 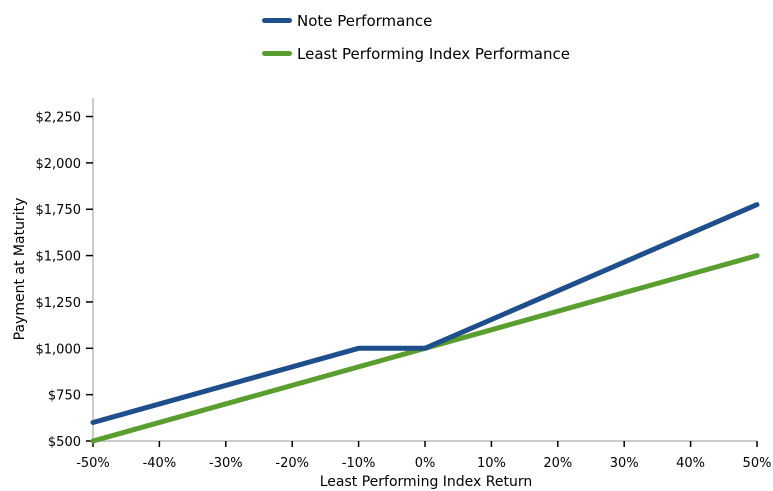 I want to click on y-tick-label: $1,500, so click(x=59, y=257).